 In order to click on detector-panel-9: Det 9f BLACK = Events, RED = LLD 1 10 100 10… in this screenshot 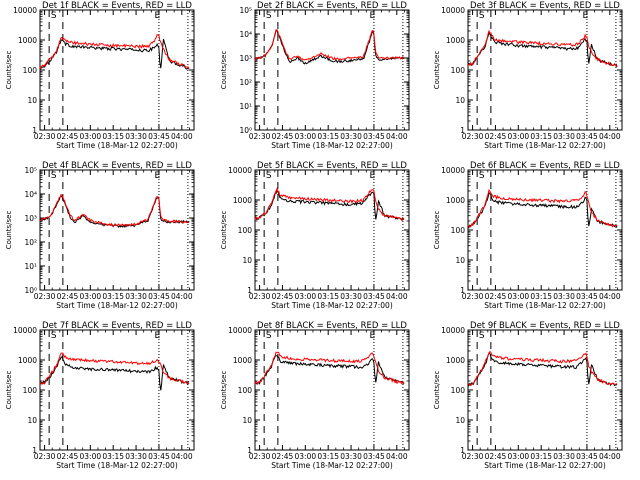, I will do `click(528, 395)`.